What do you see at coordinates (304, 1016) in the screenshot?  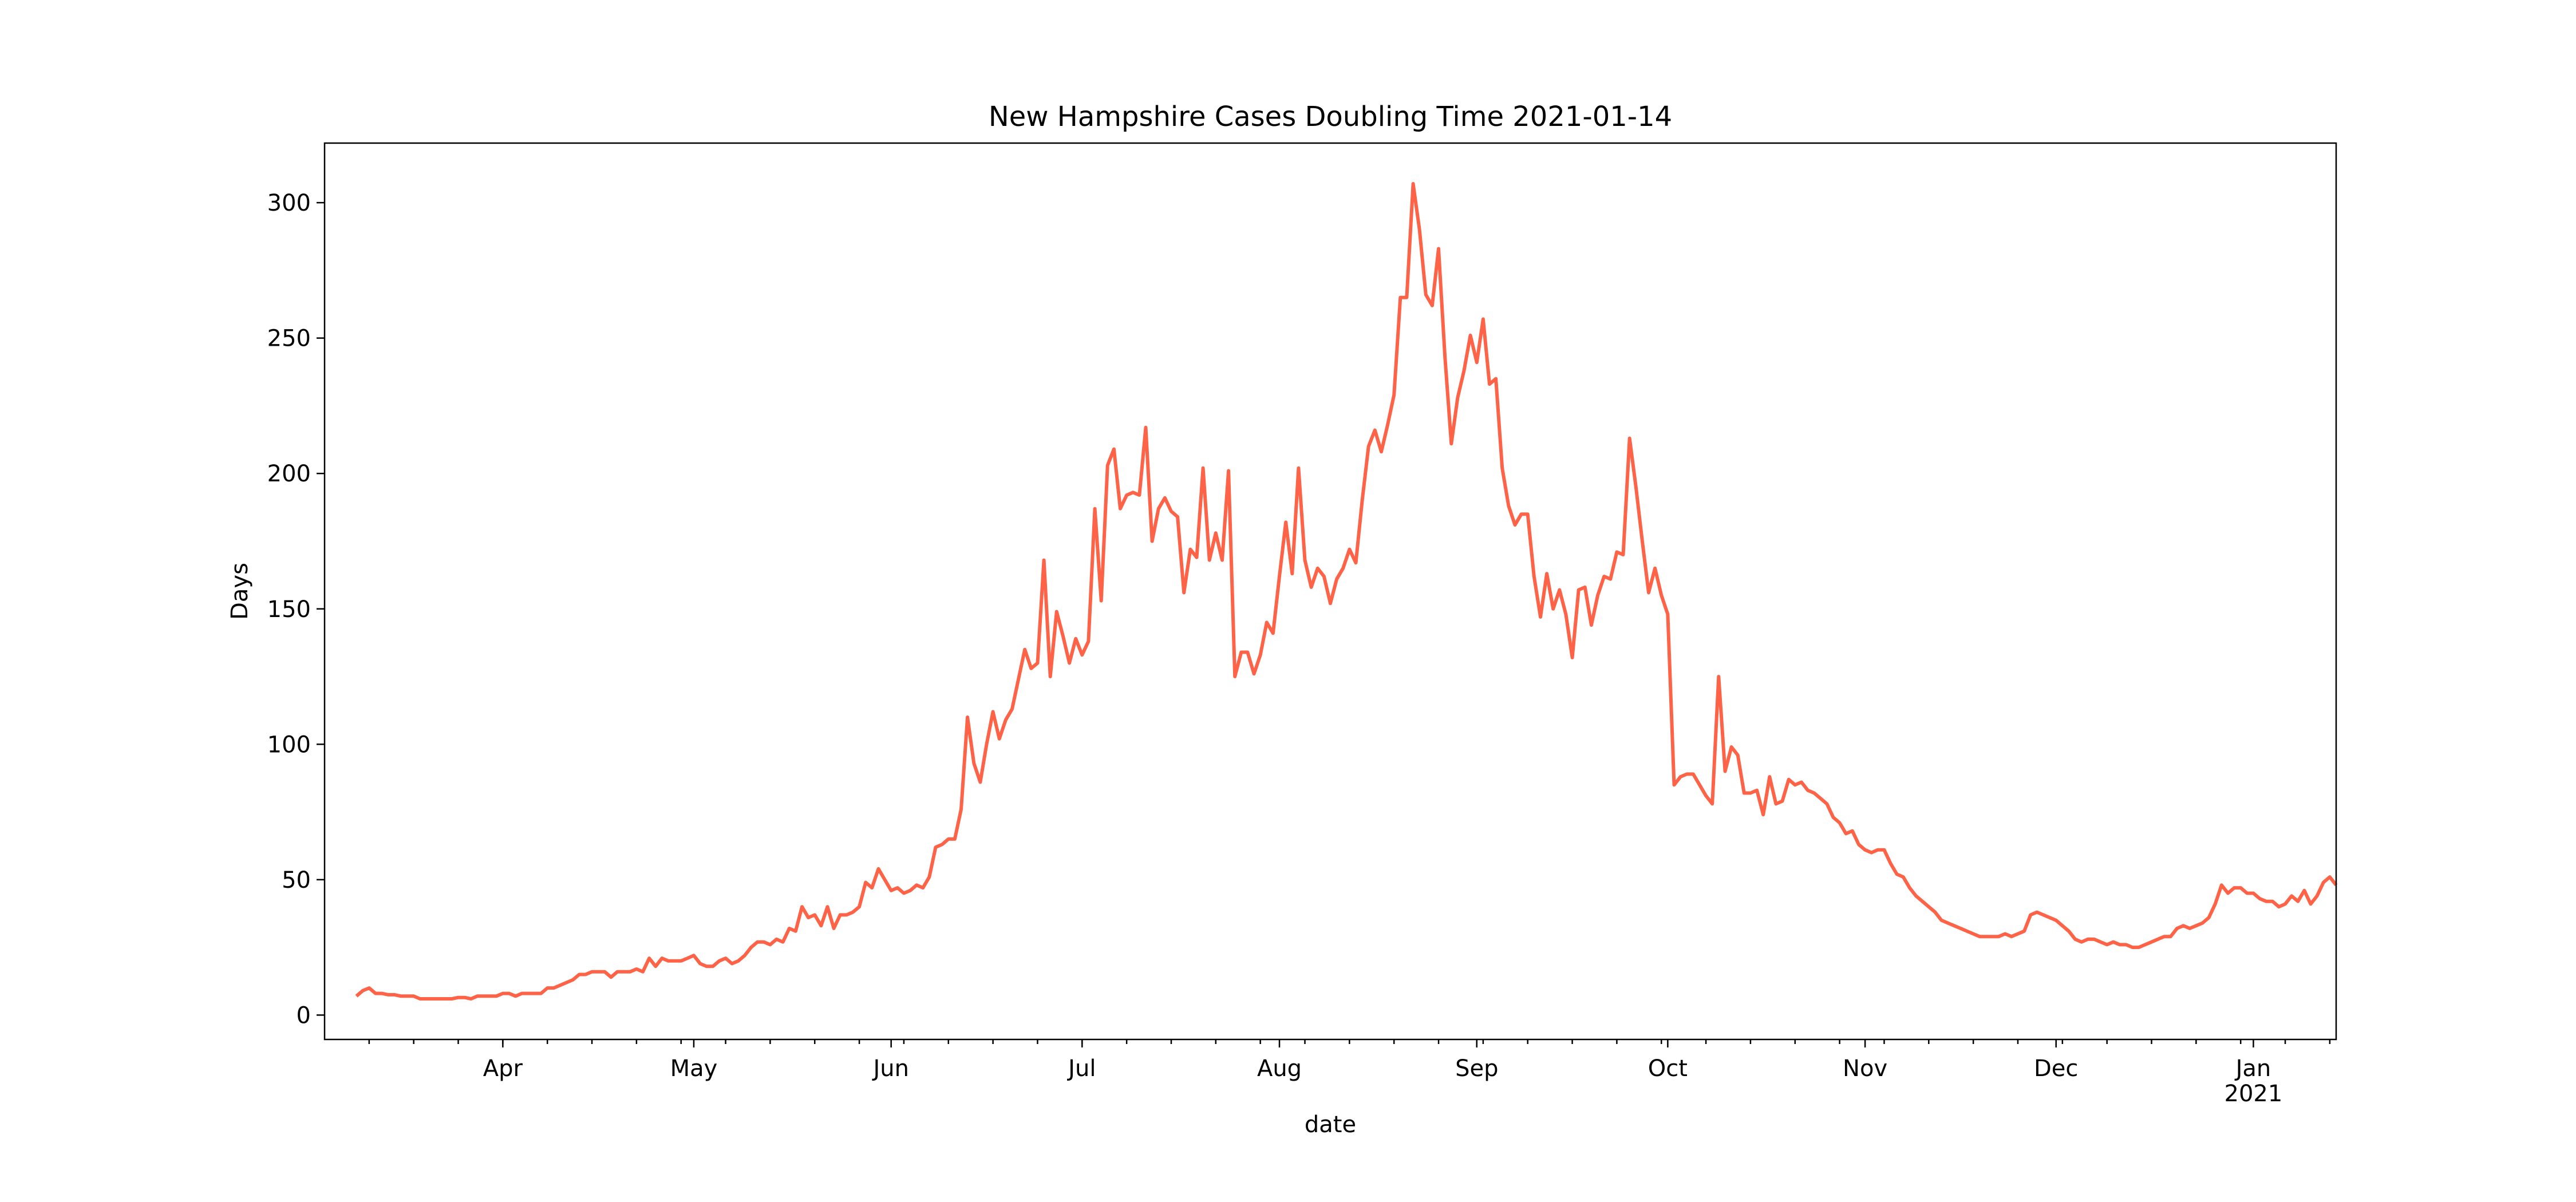 I see `y-tick-label: 0` at bounding box center [304, 1016].